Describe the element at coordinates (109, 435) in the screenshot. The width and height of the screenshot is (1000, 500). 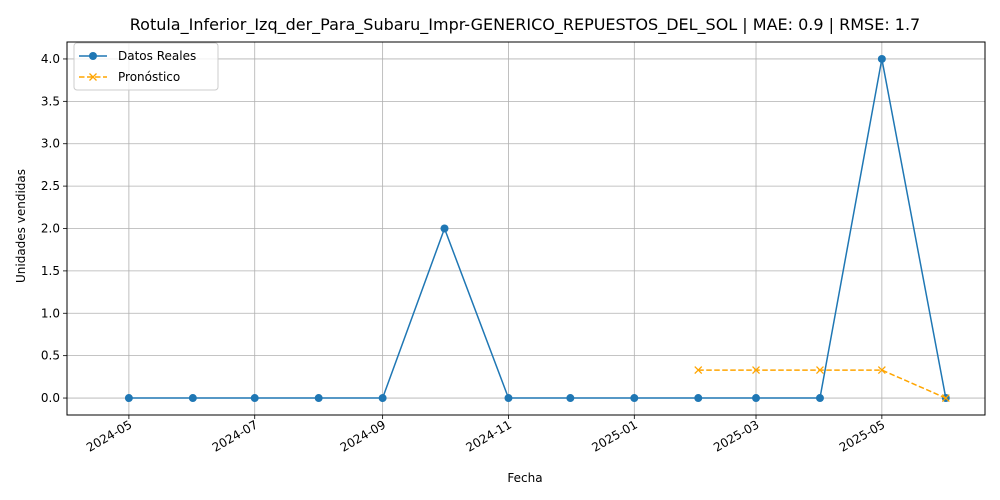
I see `x-tick-label: 2024-05` at that location.